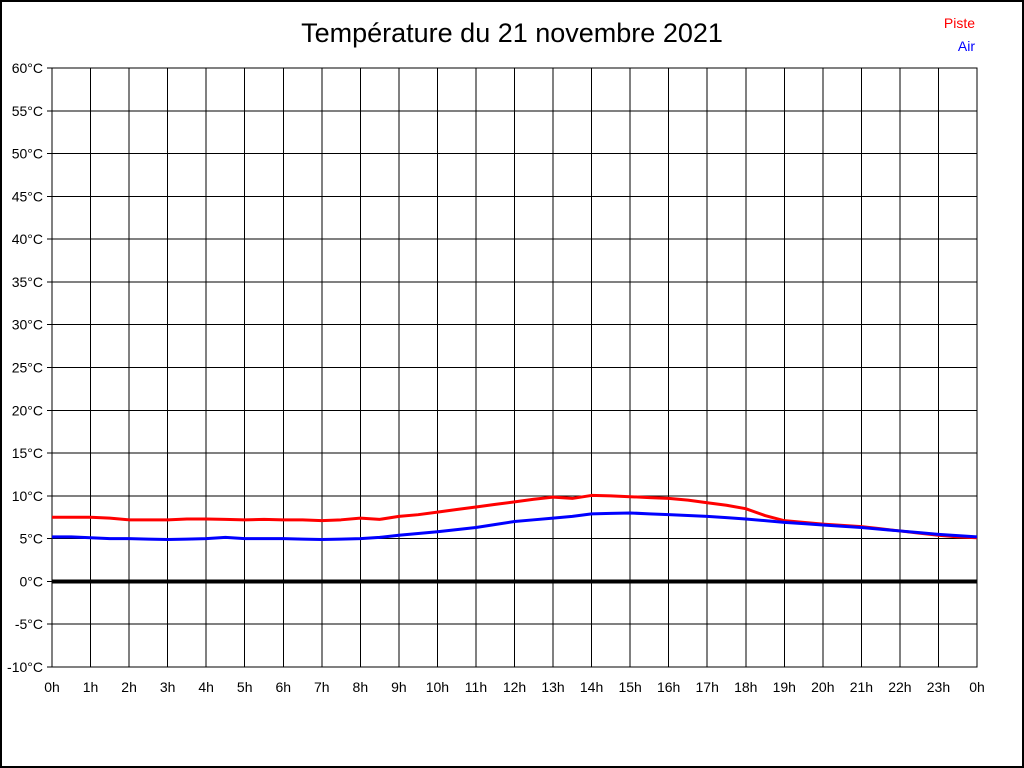 This screenshot has width=1024, height=768. I want to click on x-tick-label: 9h, so click(399, 687).